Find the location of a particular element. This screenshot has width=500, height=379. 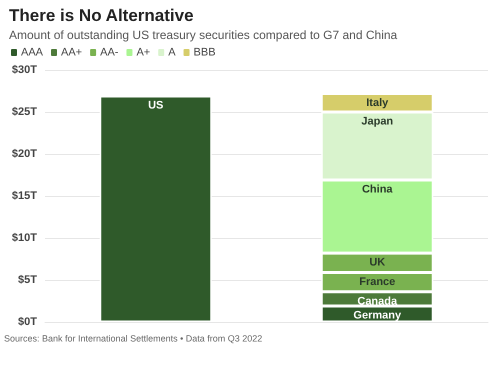

legend-label: AAA is located at coordinates (32, 52).